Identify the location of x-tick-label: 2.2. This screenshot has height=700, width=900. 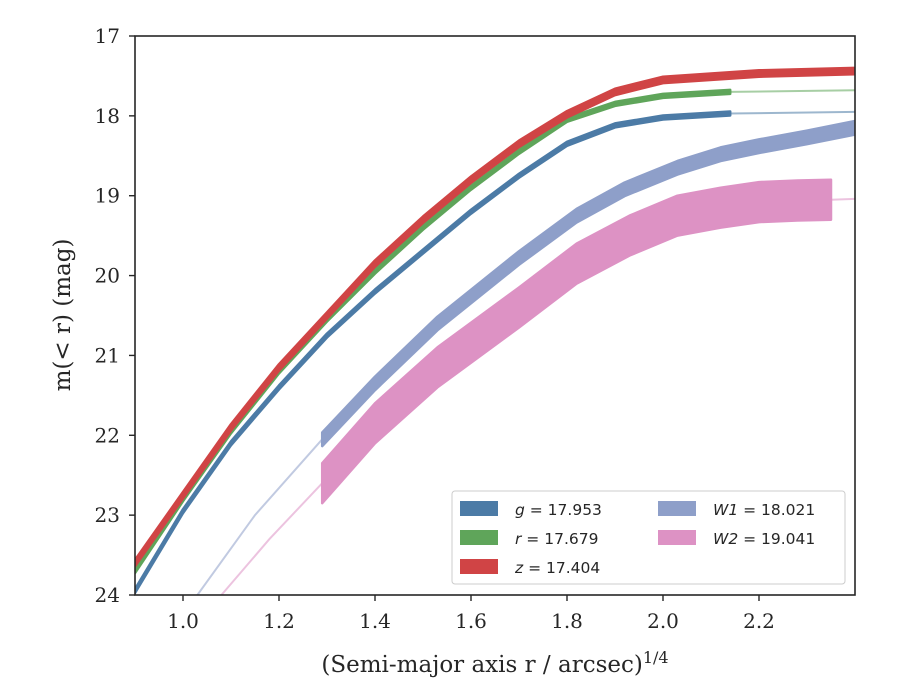
(759, 621).